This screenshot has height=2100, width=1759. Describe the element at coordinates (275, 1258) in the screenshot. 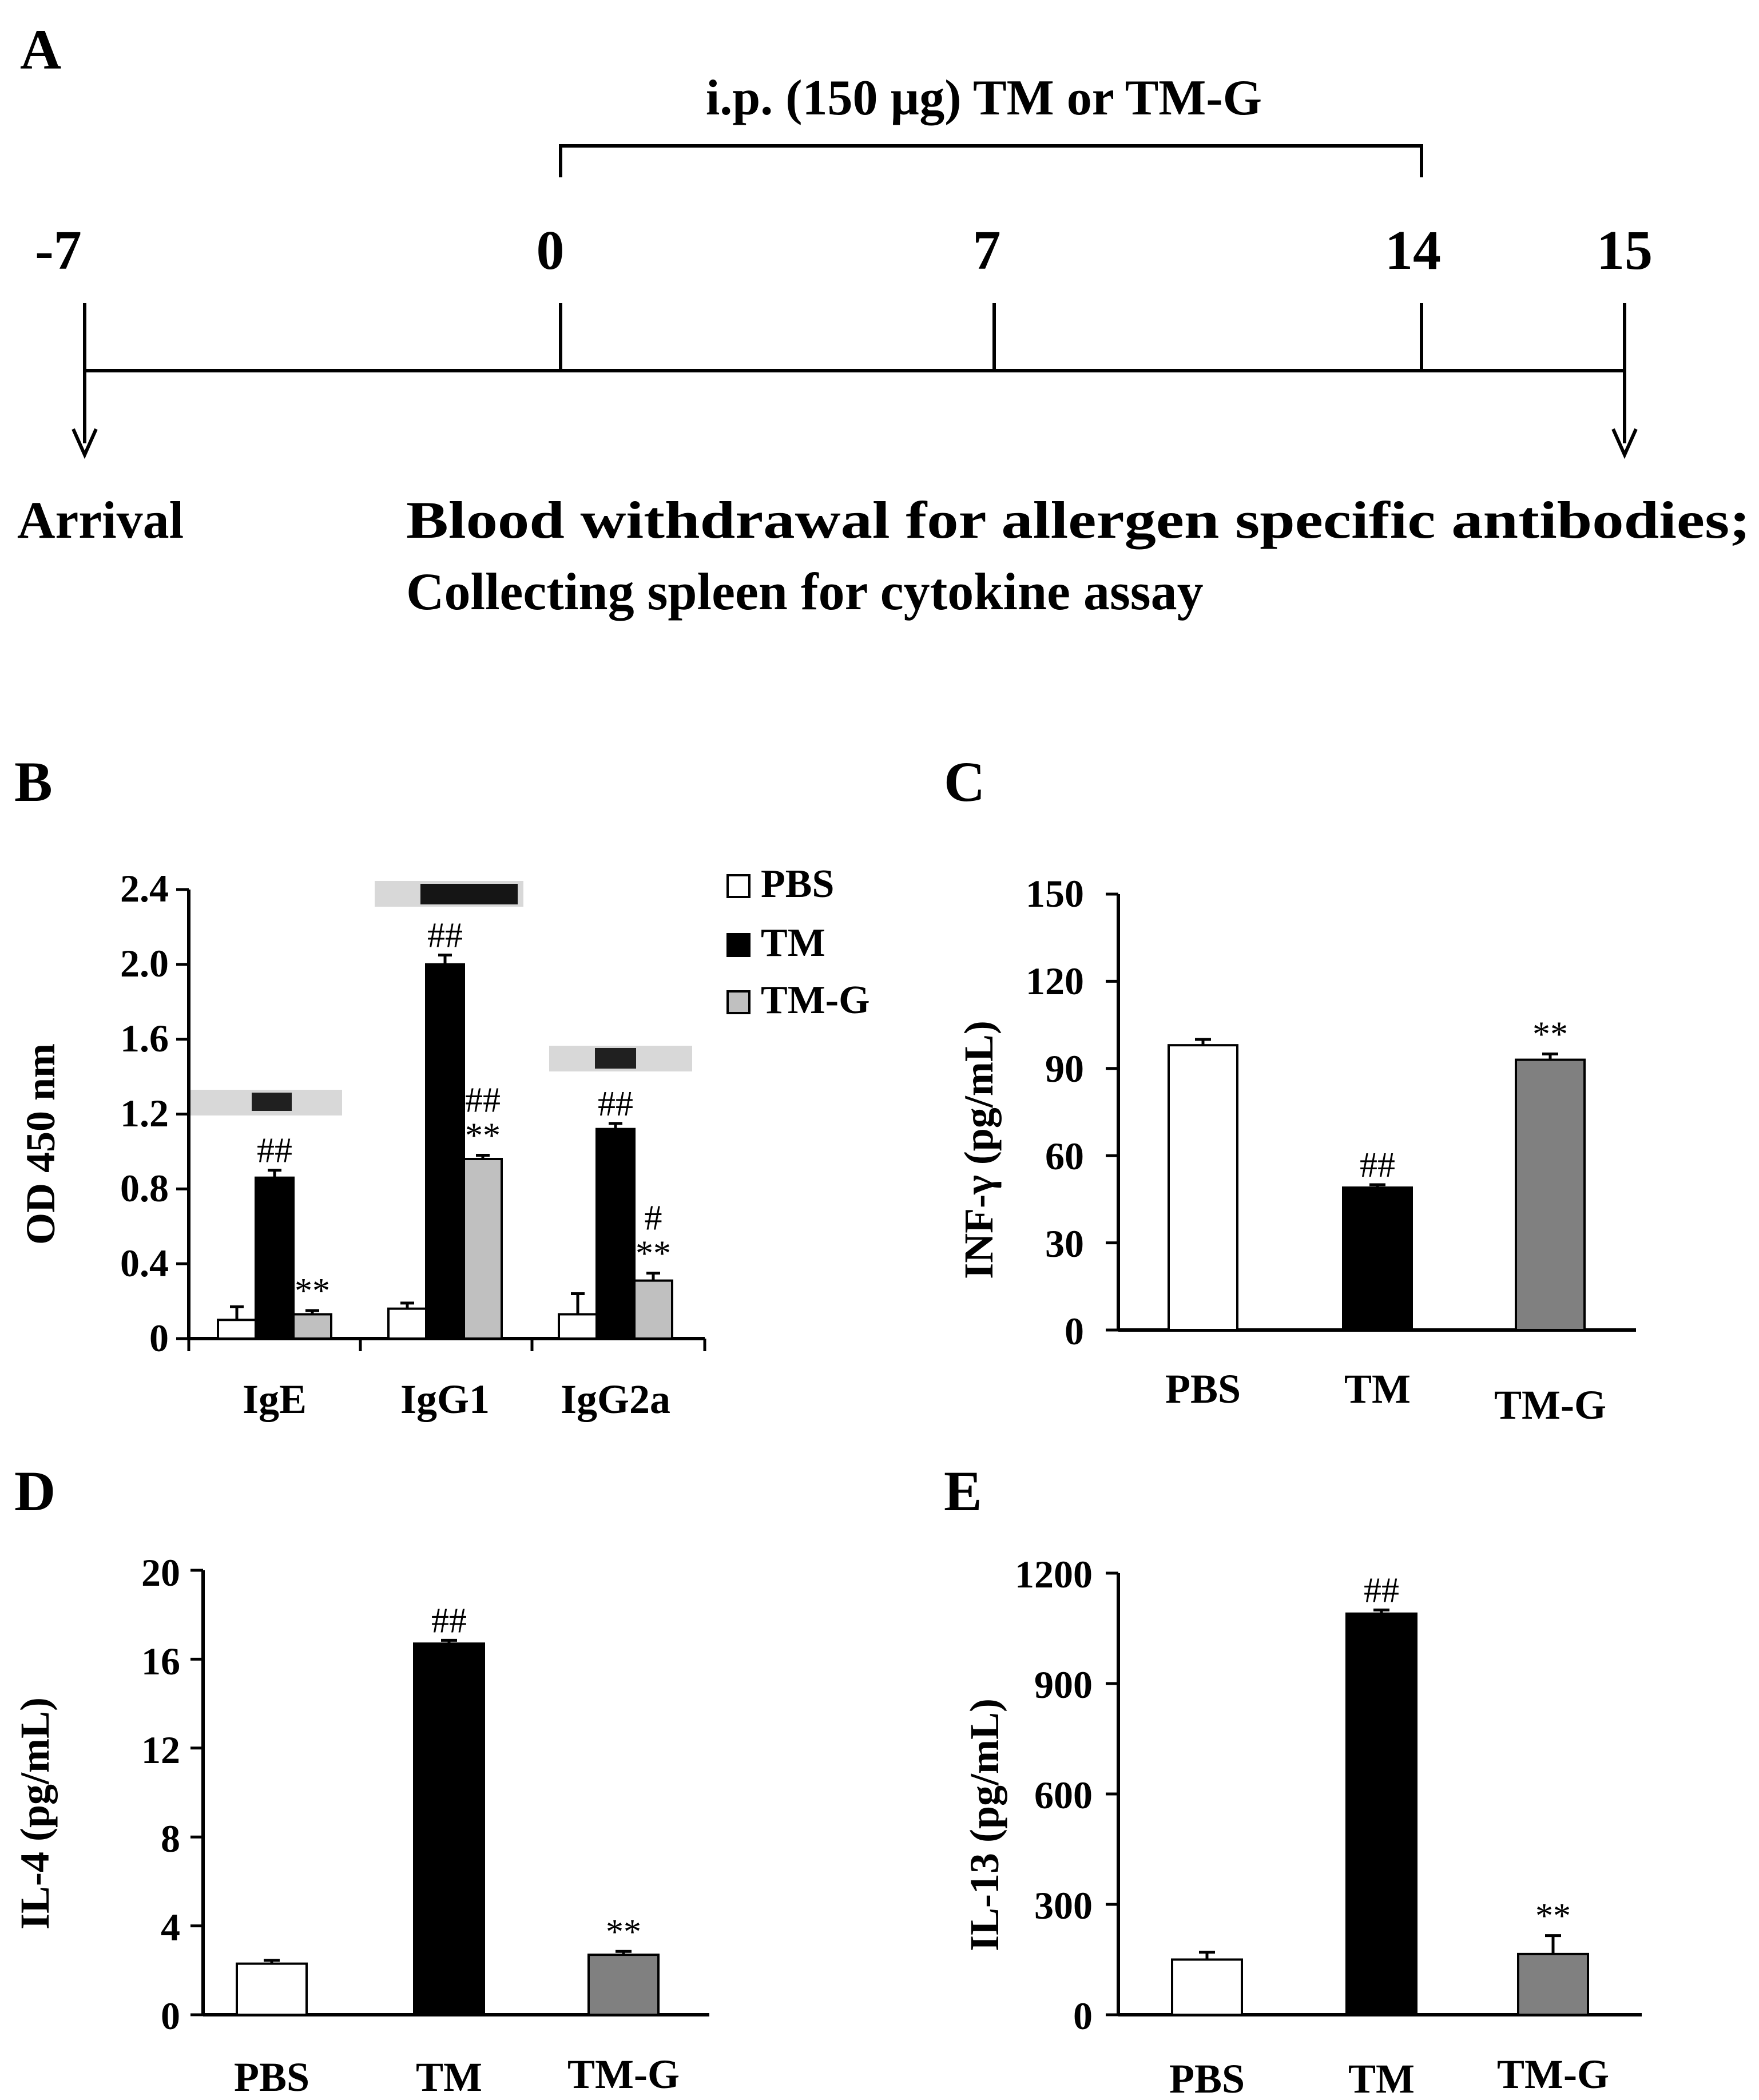

I see `bar-tm-ige` at that location.